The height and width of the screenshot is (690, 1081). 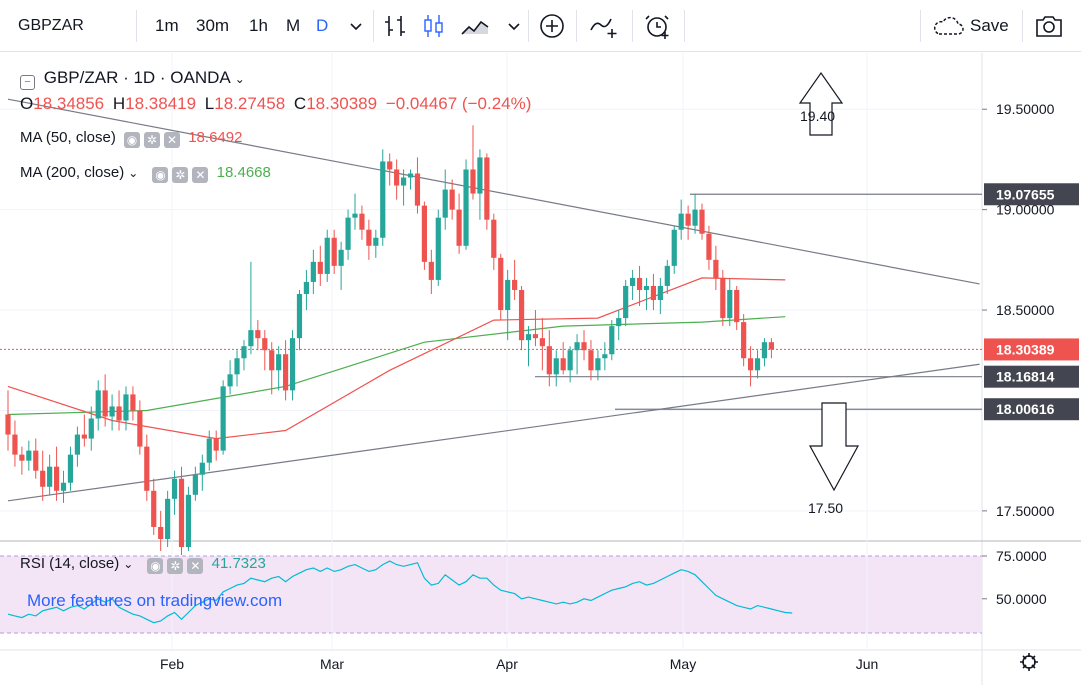 I want to click on time-tick-label: Jun, so click(x=867, y=664).